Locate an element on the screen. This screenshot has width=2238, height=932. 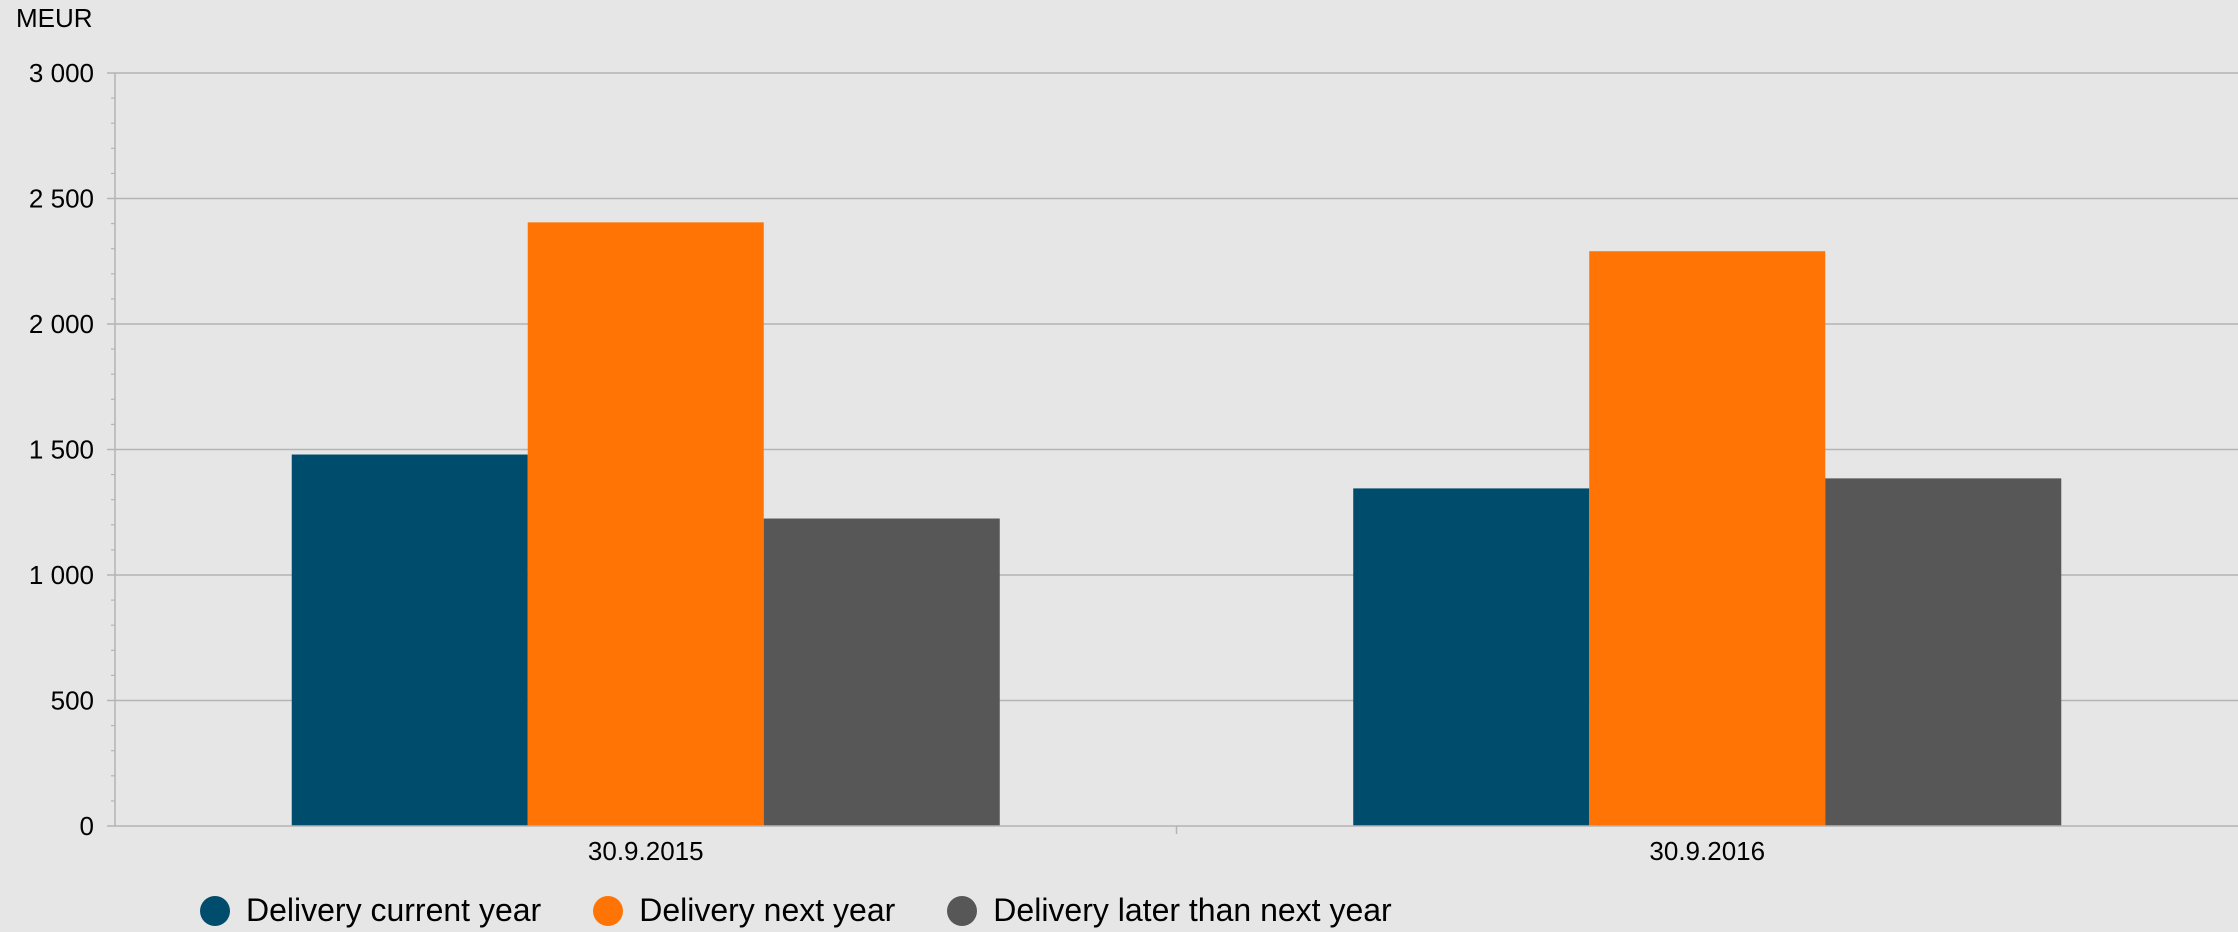
legend-swatch-next-year is located at coordinates (608, 910).